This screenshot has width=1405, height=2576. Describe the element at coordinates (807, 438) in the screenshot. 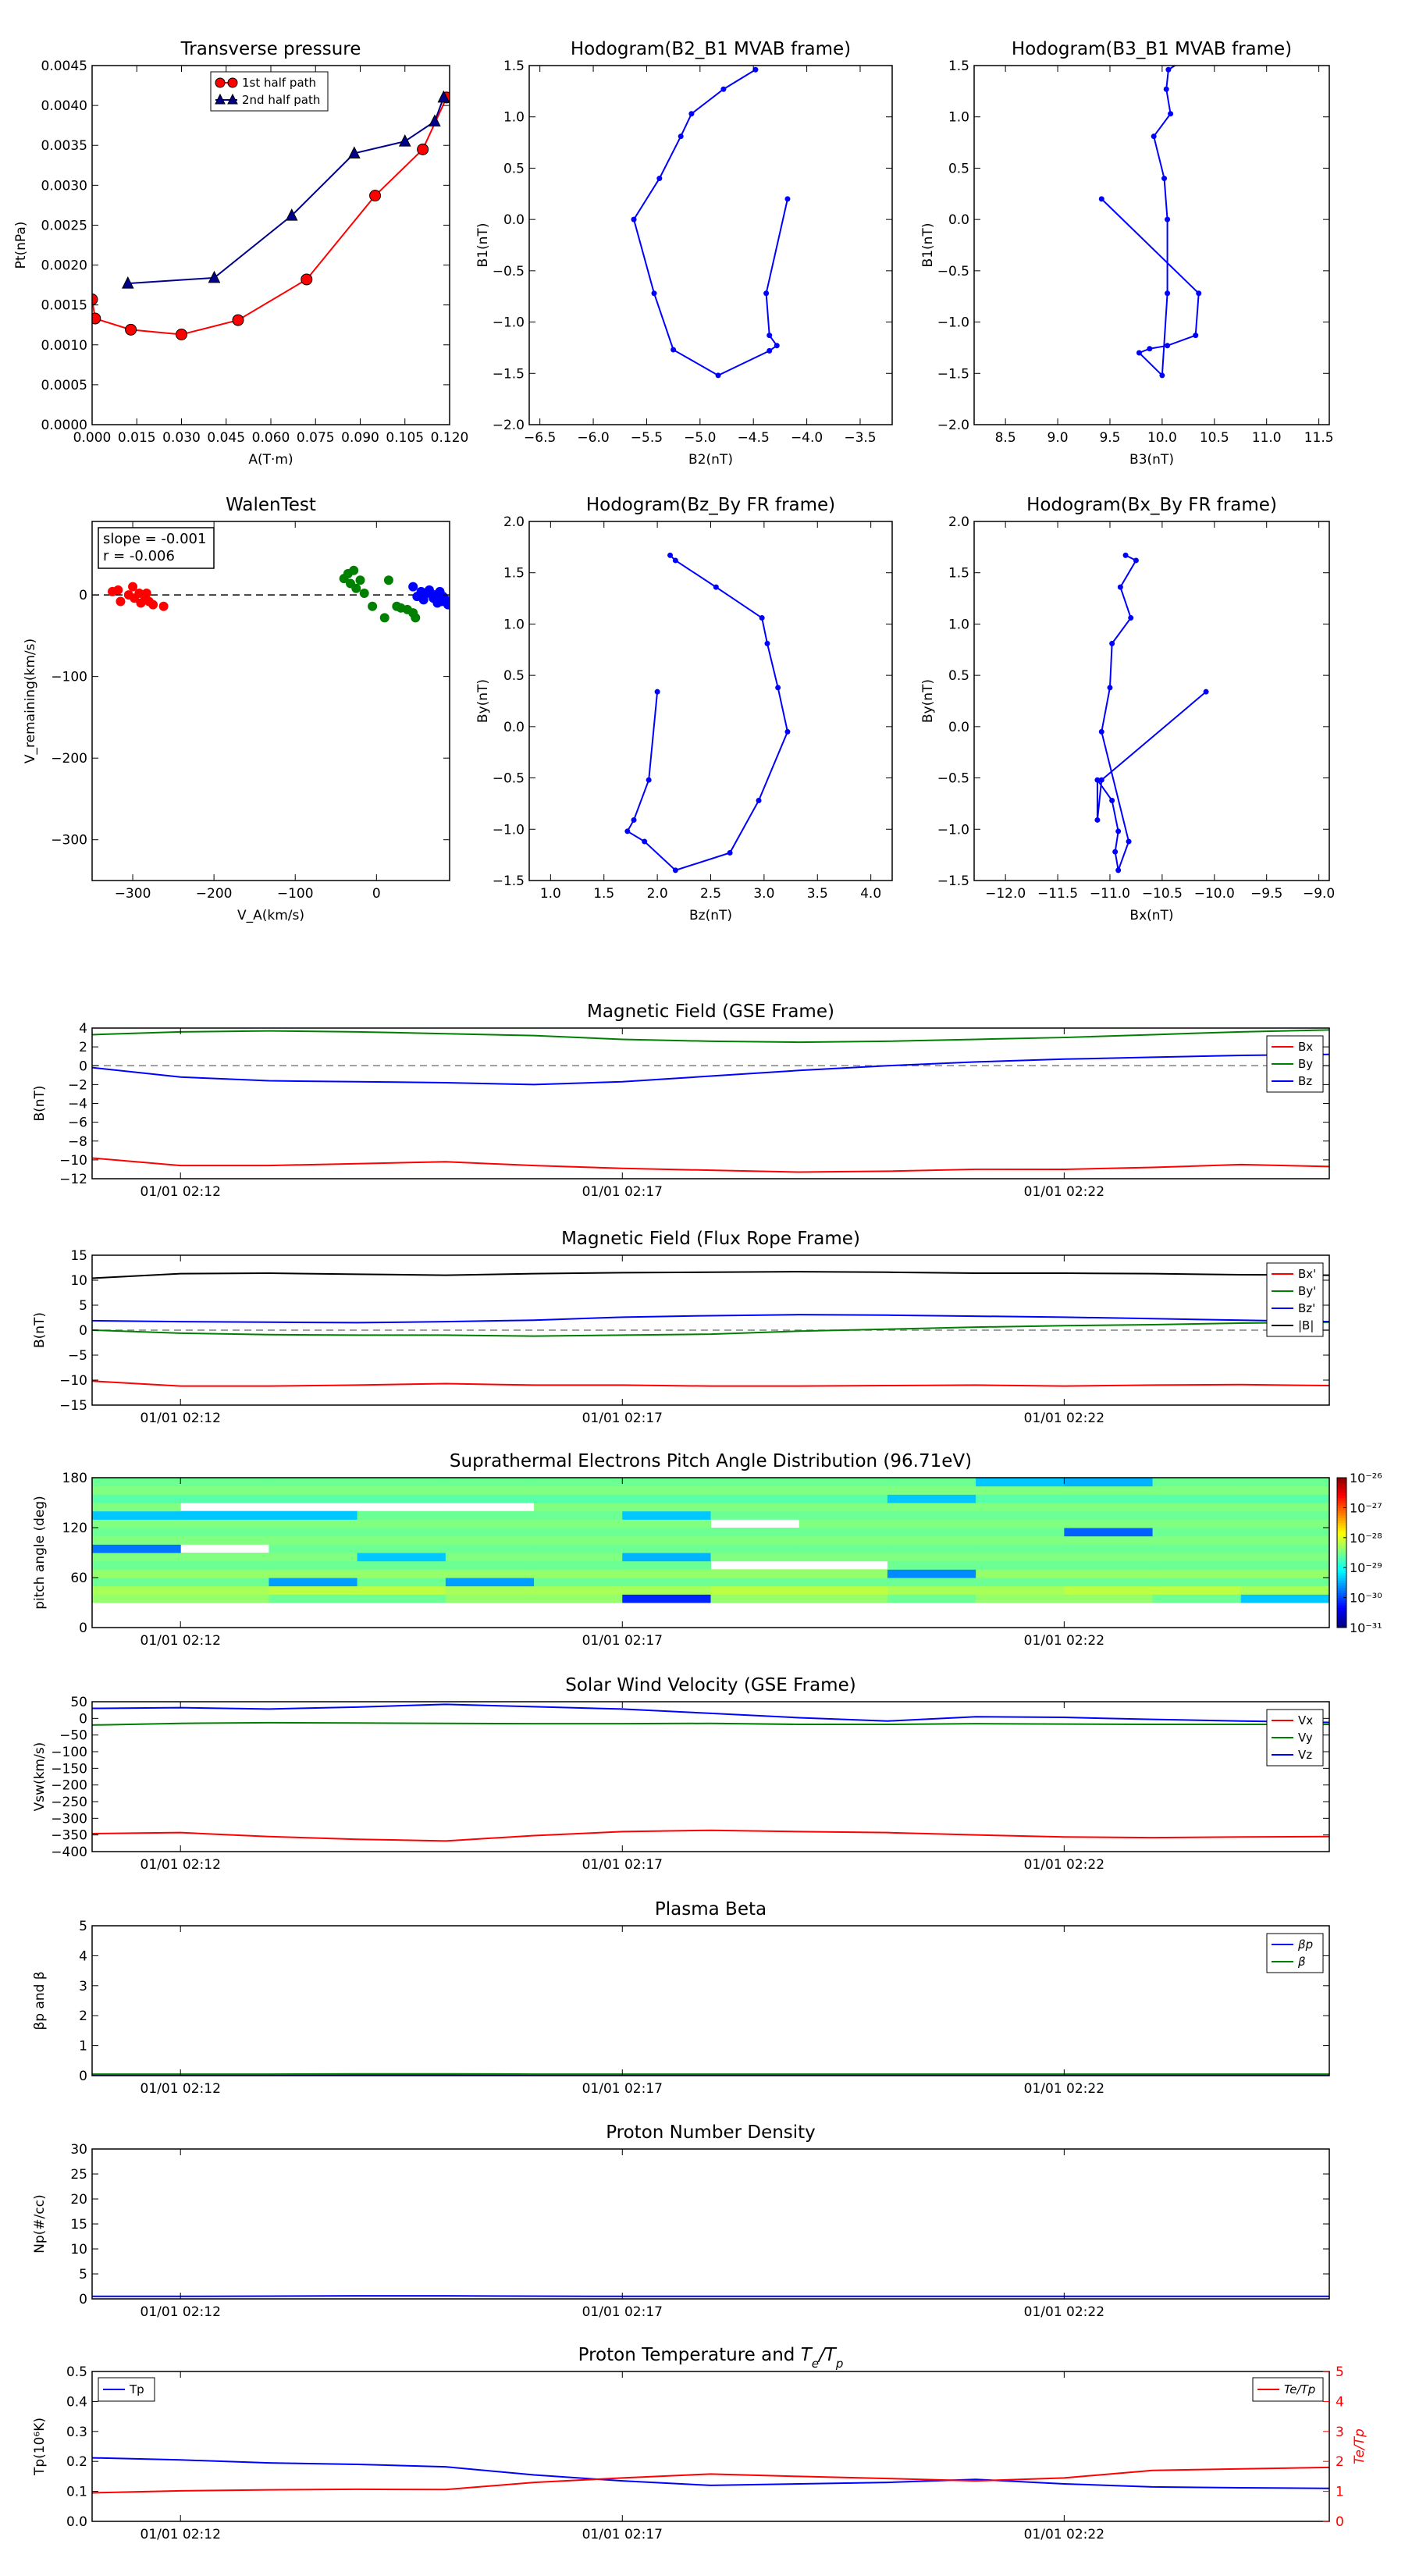

I see `x-tick-label: −4.0` at that location.